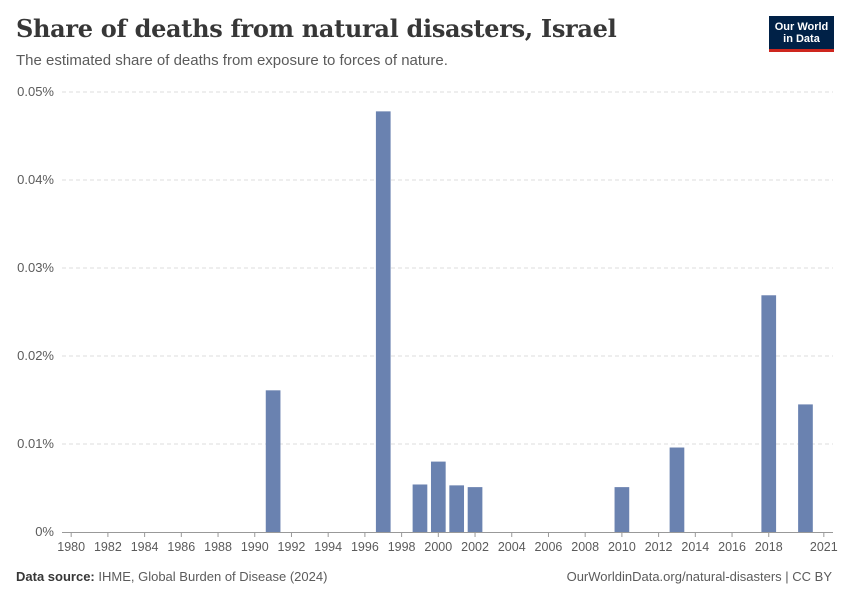 The width and height of the screenshot is (850, 600). What do you see at coordinates (108, 547) in the screenshot?
I see `x-tick-label: 1982` at bounding box center [108, 547].